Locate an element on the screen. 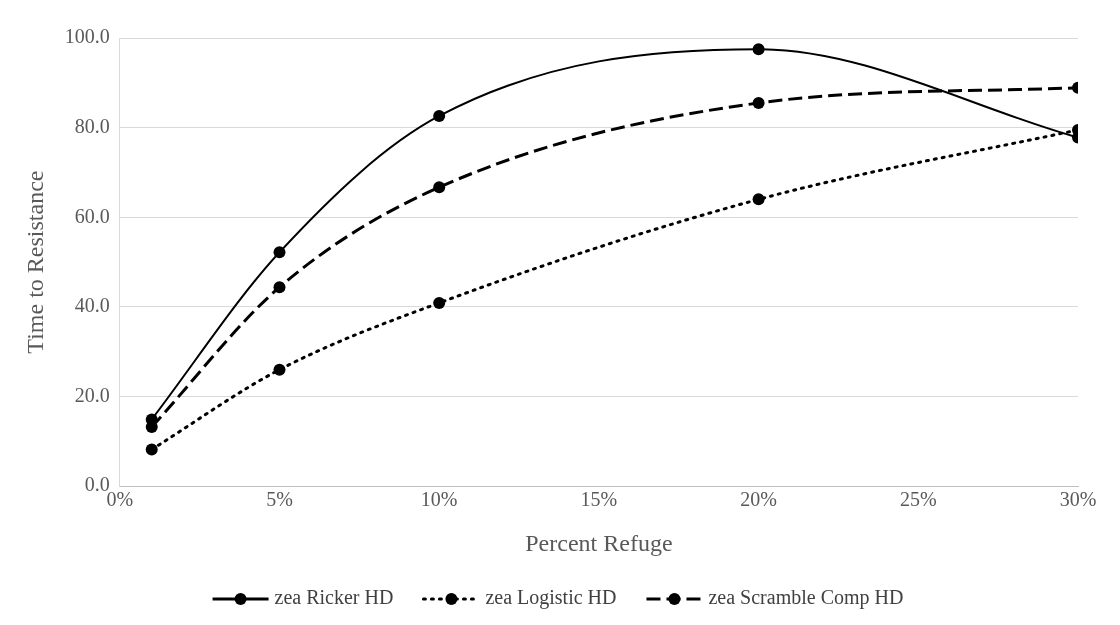 This screenshot has height=625, width=1120. legend-label: zea Ricker HD is located at coordinates (334, 597).